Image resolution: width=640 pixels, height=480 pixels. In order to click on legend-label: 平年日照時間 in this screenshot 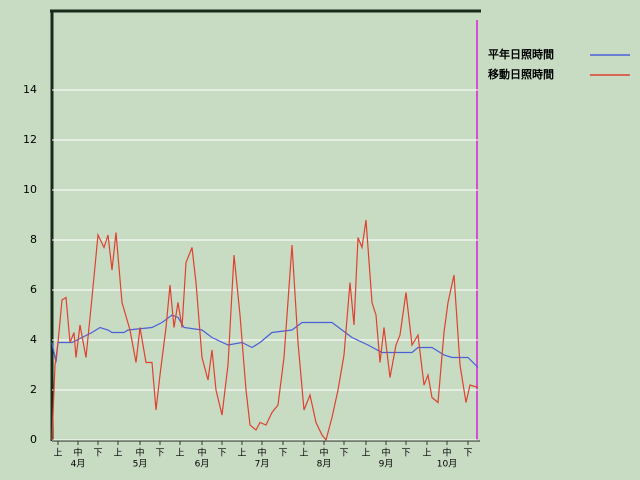, I will do `click(521, 54)`.